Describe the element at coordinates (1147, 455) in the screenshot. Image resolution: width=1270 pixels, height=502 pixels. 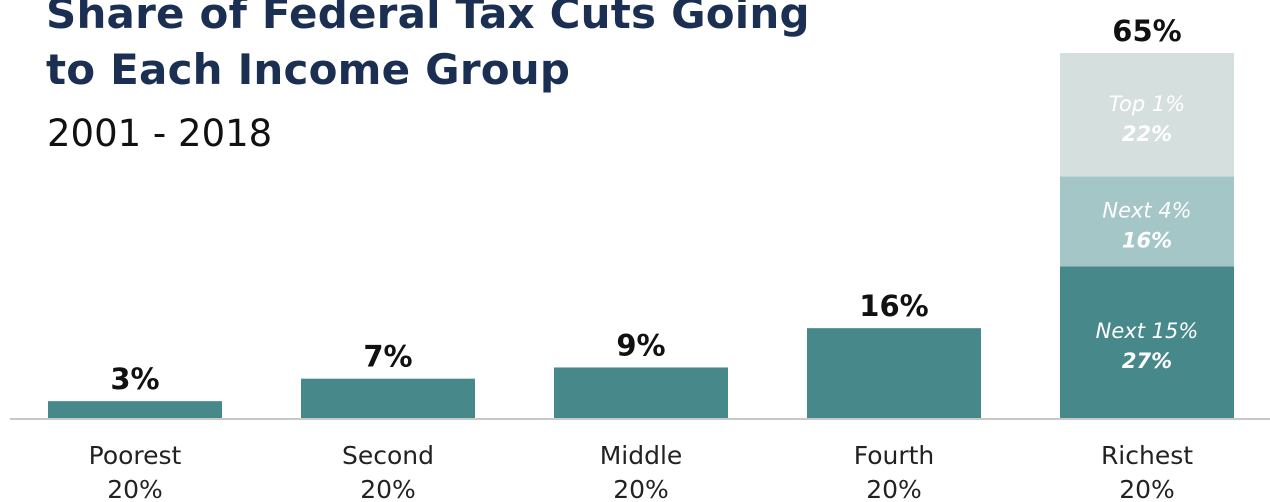
I see `category-label-richest-20-line-1: Richest` at that location.